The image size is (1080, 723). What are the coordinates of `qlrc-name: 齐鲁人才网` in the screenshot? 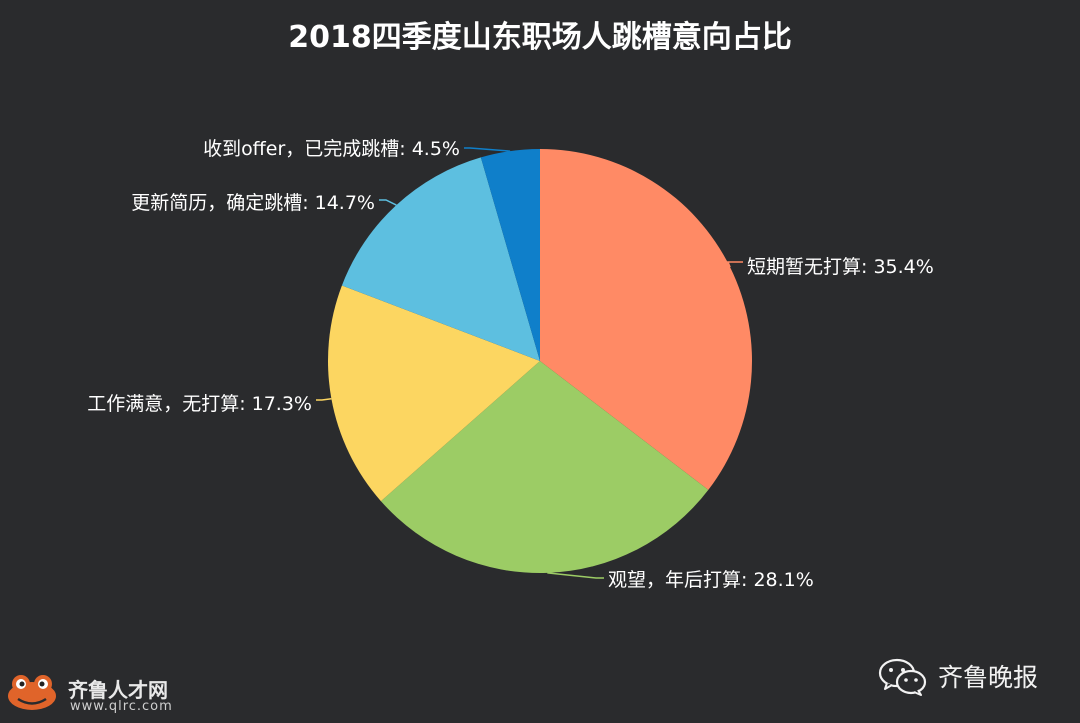 It's located at (118, 690).